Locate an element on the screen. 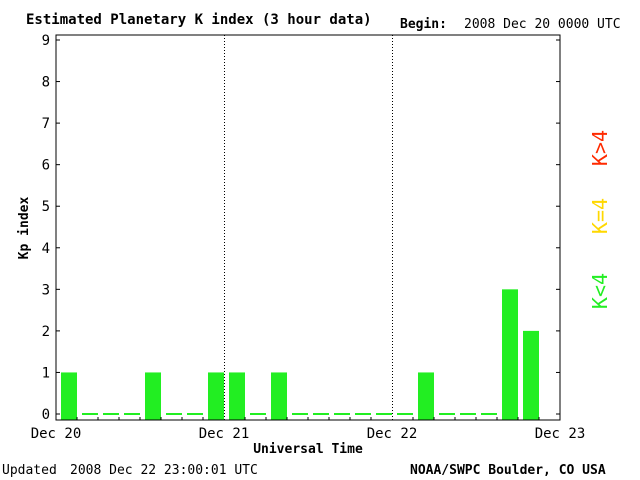 This screenshot has height=480, width=640. legend-item: K<4 is located at coordinates (600, 291).